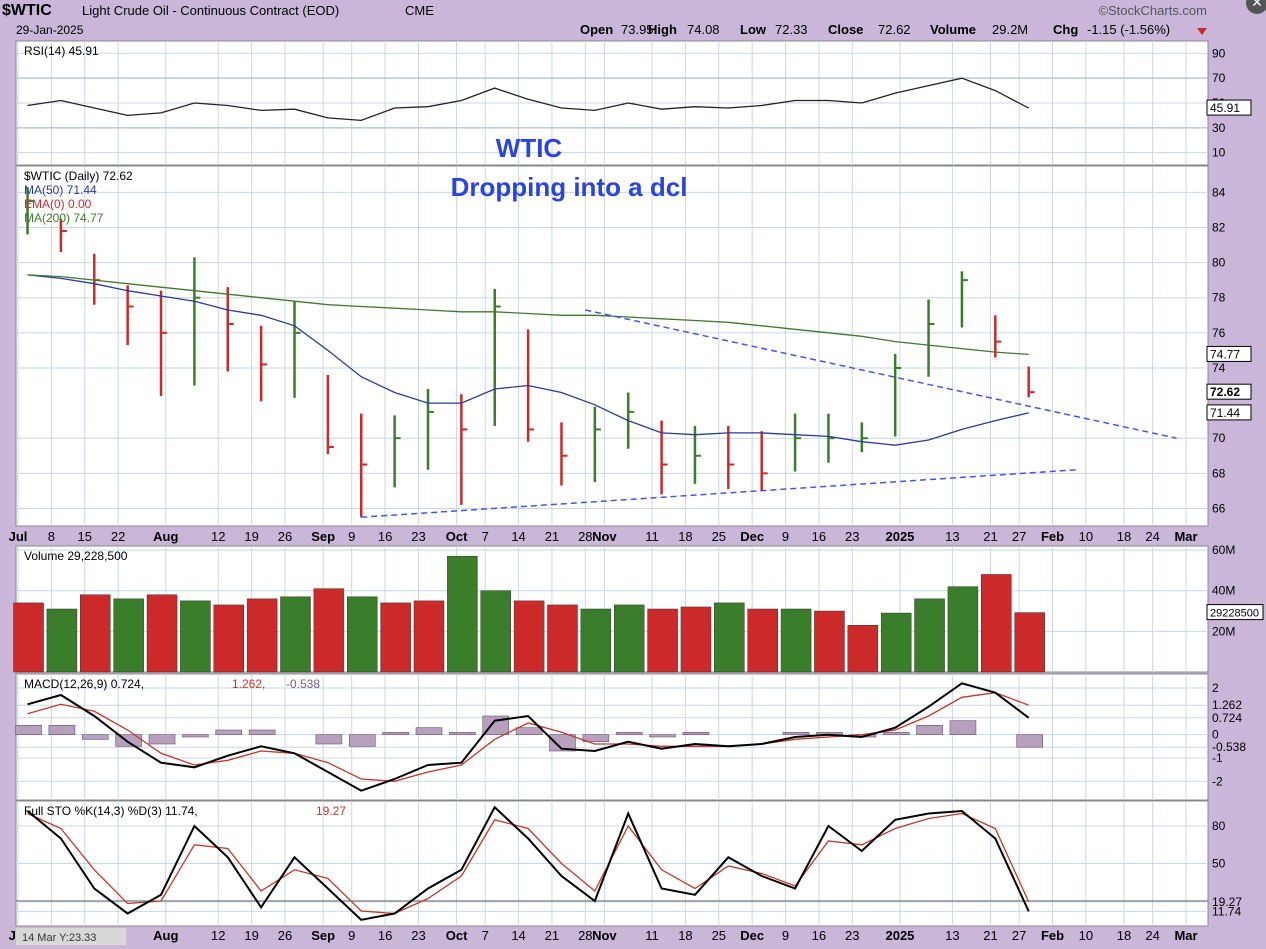  Describe the element at coordinates (61, 51) in the screenshot. I see `legend-item: RSI(14) 45.91` at that location.